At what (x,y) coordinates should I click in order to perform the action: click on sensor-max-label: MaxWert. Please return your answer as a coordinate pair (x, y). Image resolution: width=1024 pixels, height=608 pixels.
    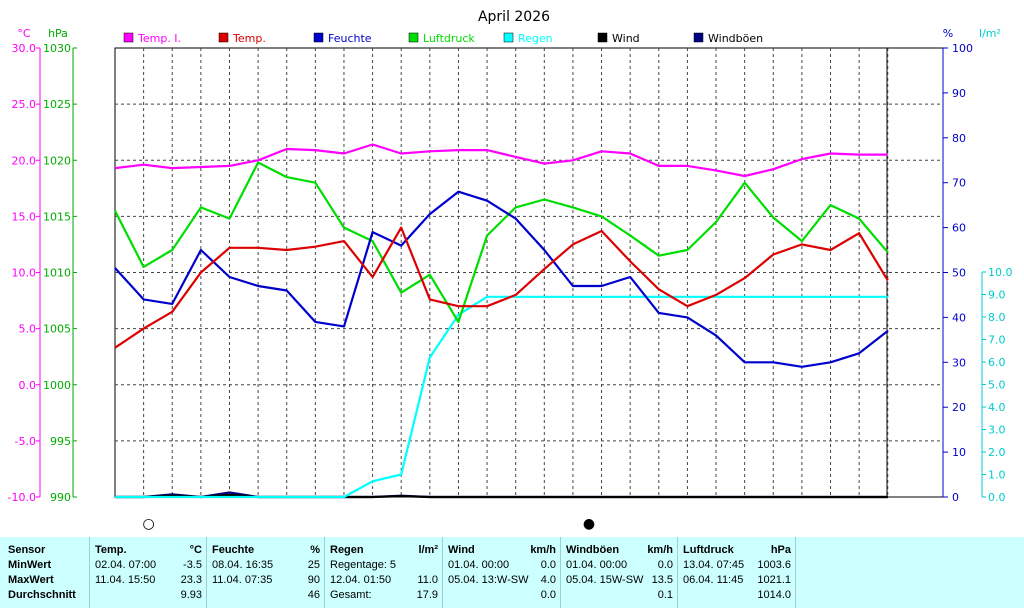
    Looking at the image, I should click on (31, 580).